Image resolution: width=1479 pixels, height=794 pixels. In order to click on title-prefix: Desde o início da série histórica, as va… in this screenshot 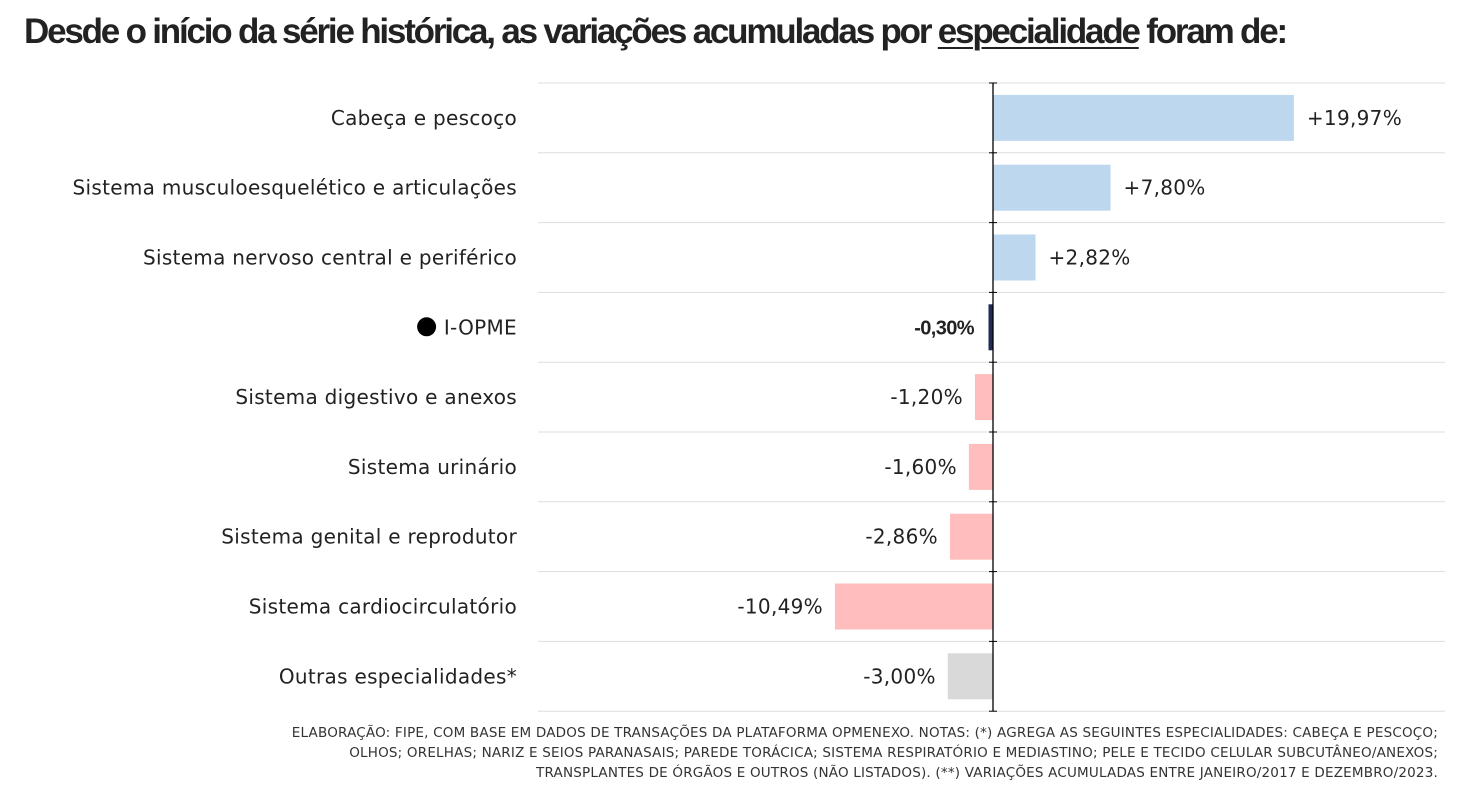, I will do `click(481, 31)`.